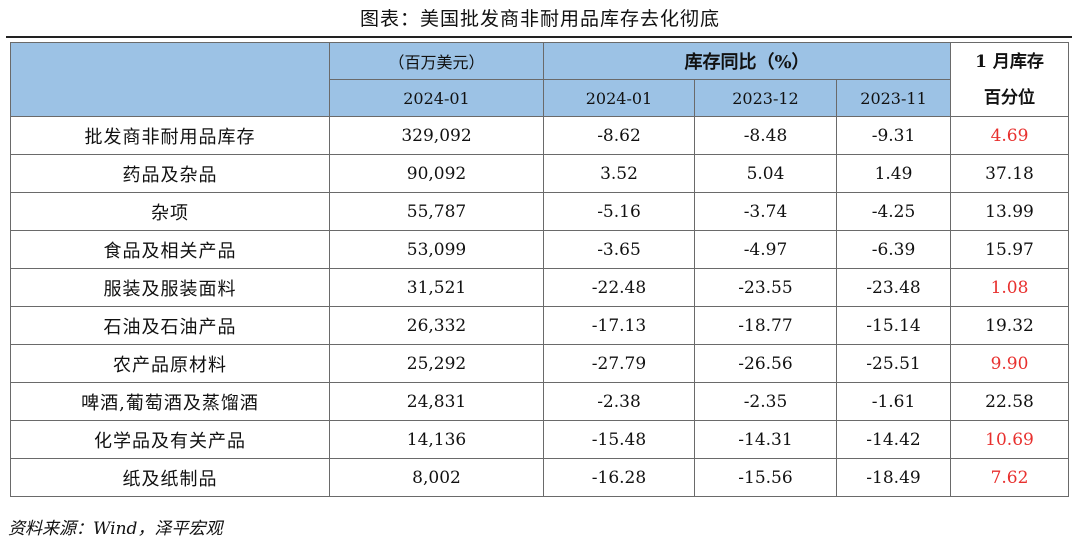 The image size is (1080, 539). Describe the element at coordinates (1010, 439) in the screenshot. I see `row-percentile: 10.69` at that location.